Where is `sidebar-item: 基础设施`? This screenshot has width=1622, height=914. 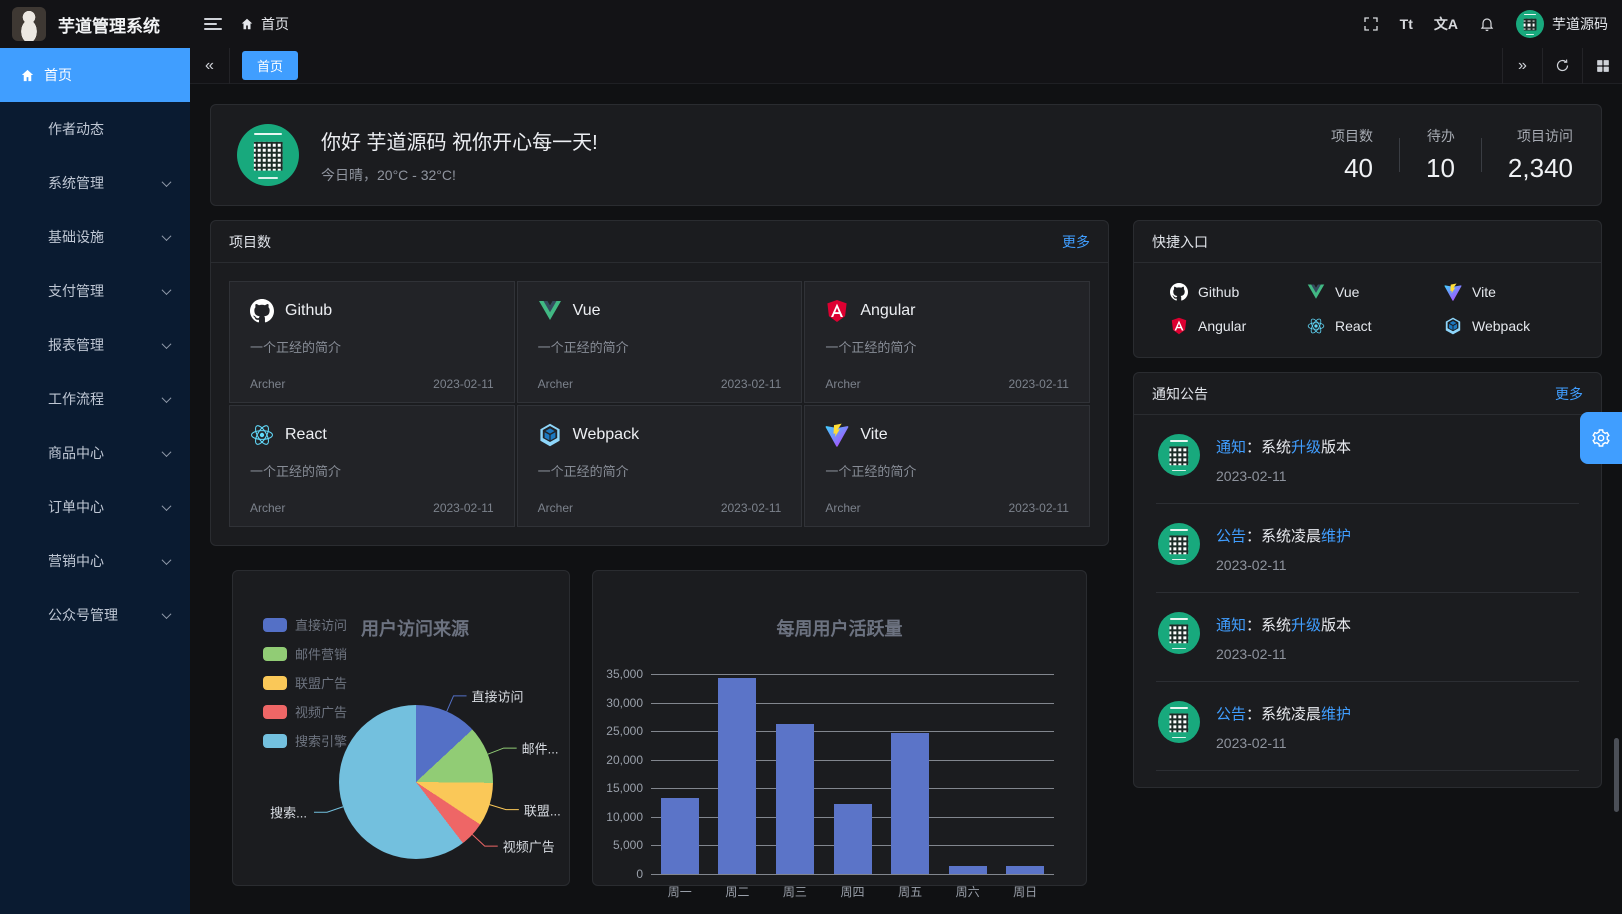 sidebar-item: 基础设施 is located at coordinates (95, 237).